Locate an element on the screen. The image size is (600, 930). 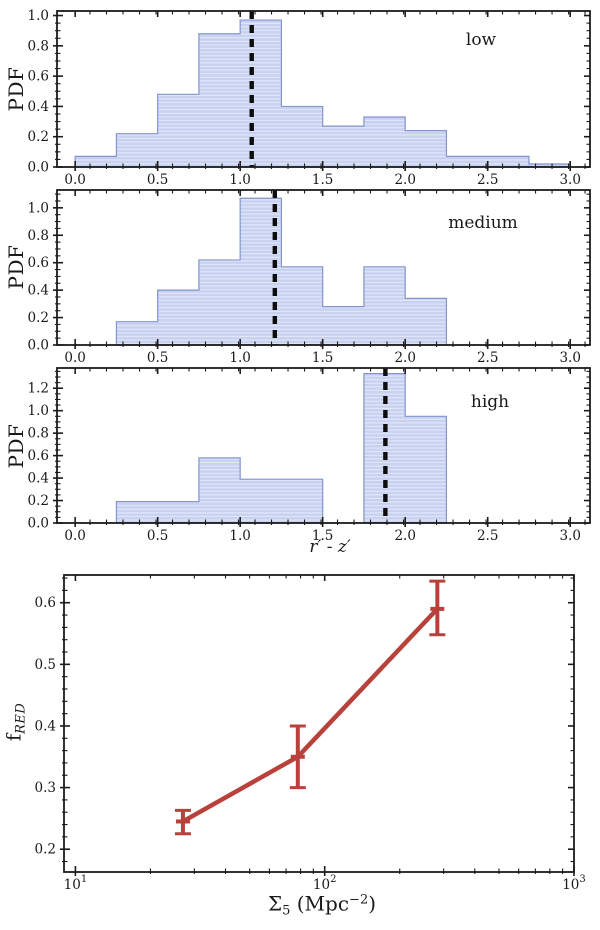
x-tick-label: 10¹ is located at coordinates (76, 883).